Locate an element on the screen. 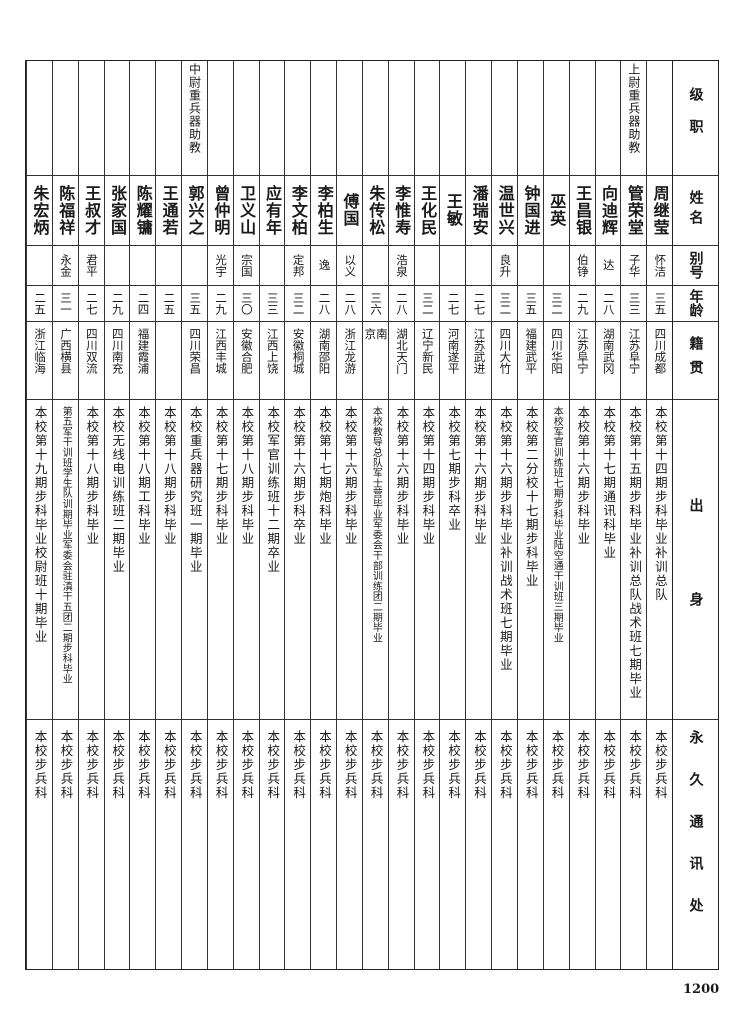  origin-cell: 本校第十六期步科卒业 is located at coordinates (298, 560).